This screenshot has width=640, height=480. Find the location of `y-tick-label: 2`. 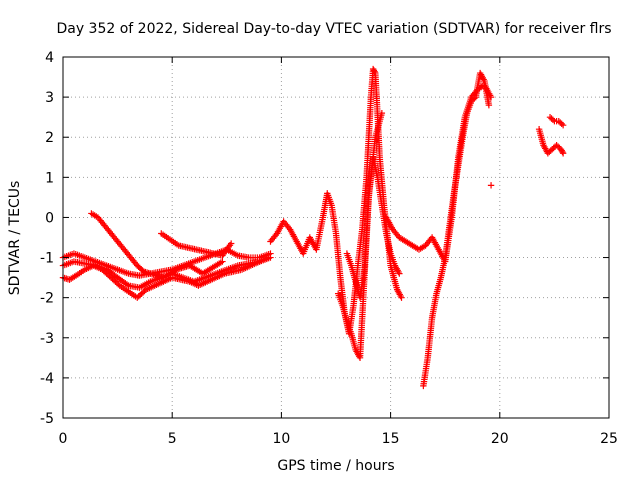

y-tick-label: 2 is located at coordinates (49, 138).